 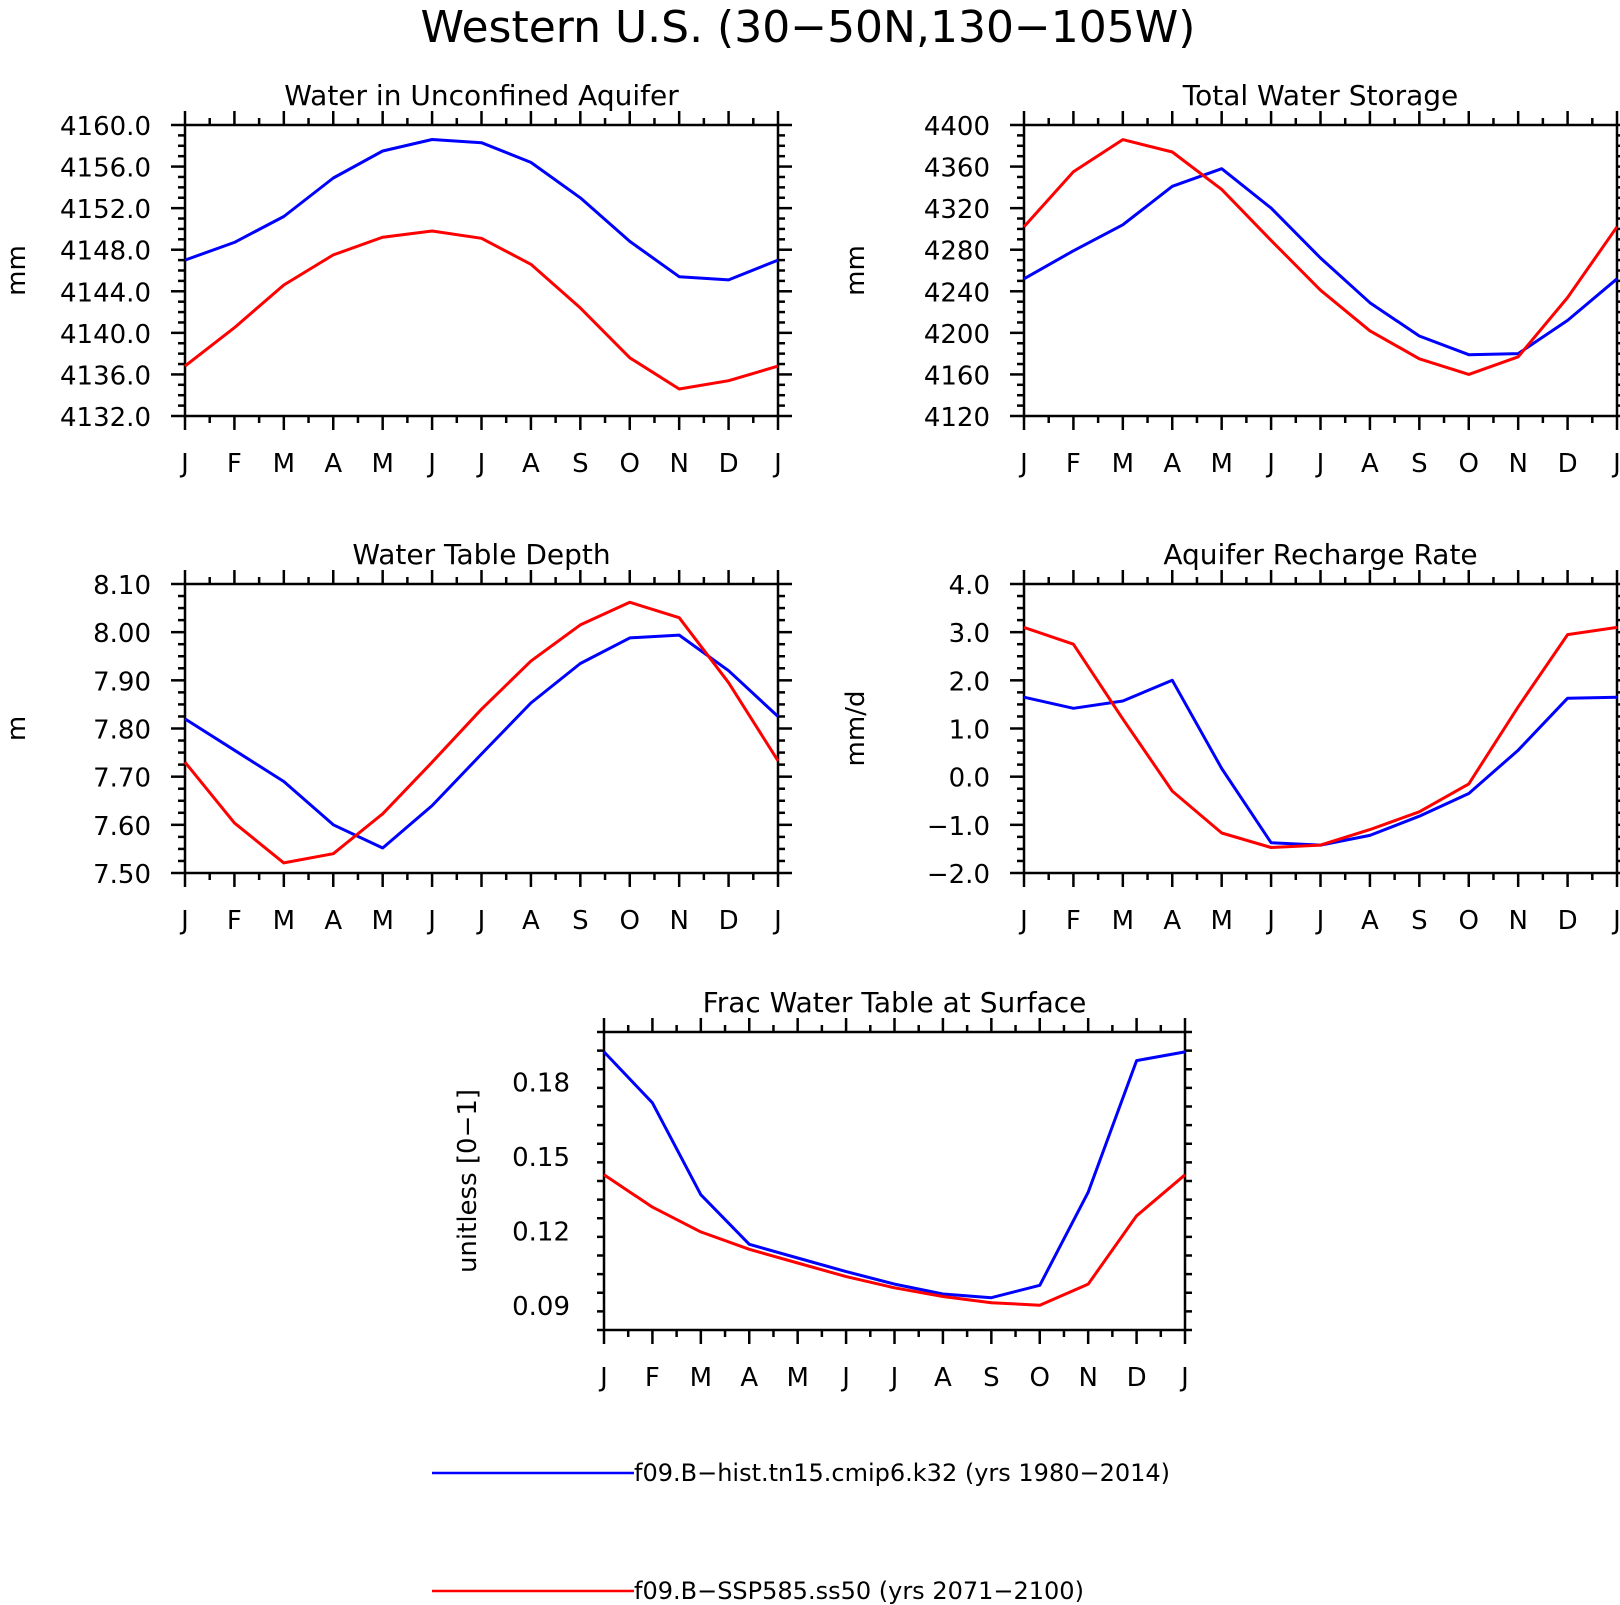 I want to click on y-tick-label: 0.09, so click(x=541, y=1307).